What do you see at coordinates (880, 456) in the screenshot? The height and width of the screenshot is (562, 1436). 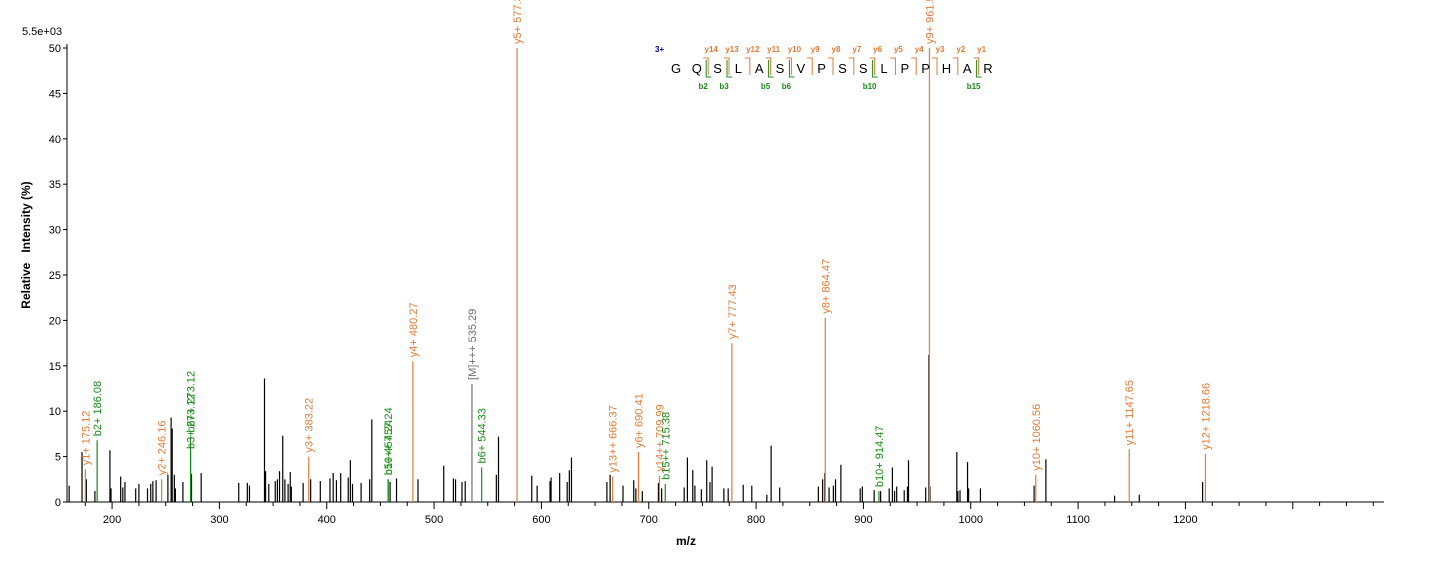 I see `peak-label: b10+ 914.47` at bounding box center [880, 456].